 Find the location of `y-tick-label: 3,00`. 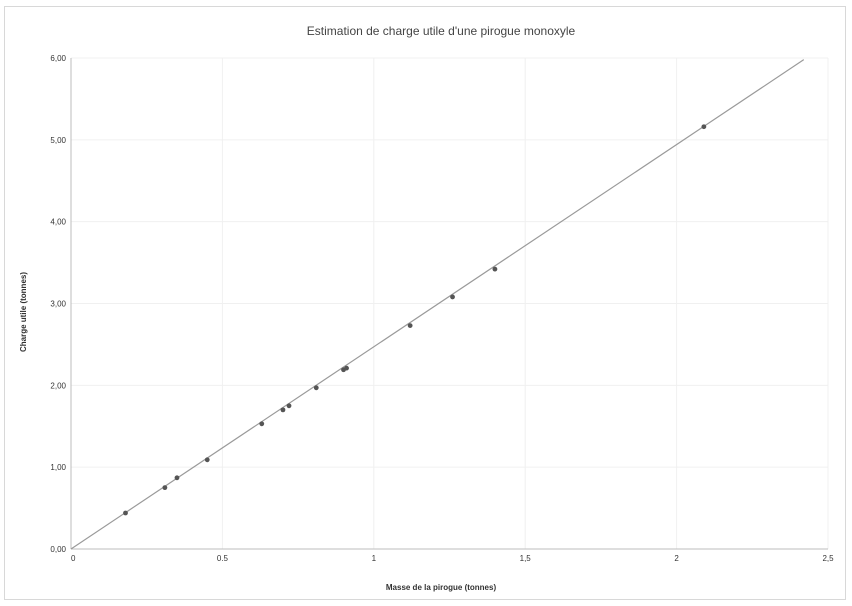

y-tick-label: 3,00 is located at coordinates (58, 304).